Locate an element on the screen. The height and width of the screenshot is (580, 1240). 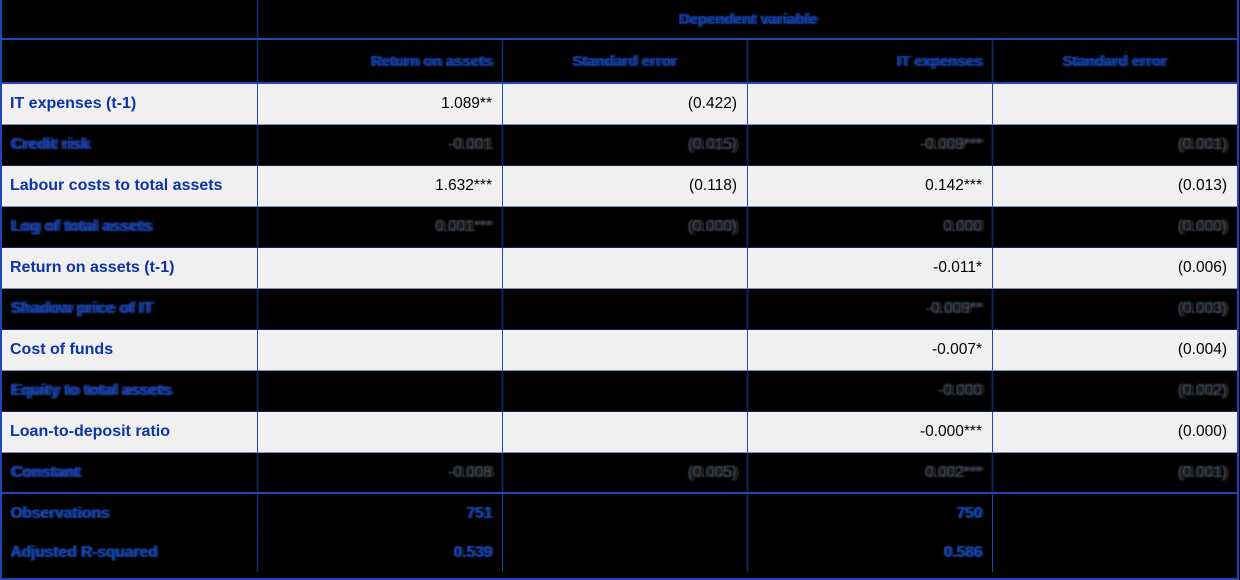
summary-row-adjusted-r-squared: Adjusted R-squared 0.539 0.586 is located at coordinates (619, 552).